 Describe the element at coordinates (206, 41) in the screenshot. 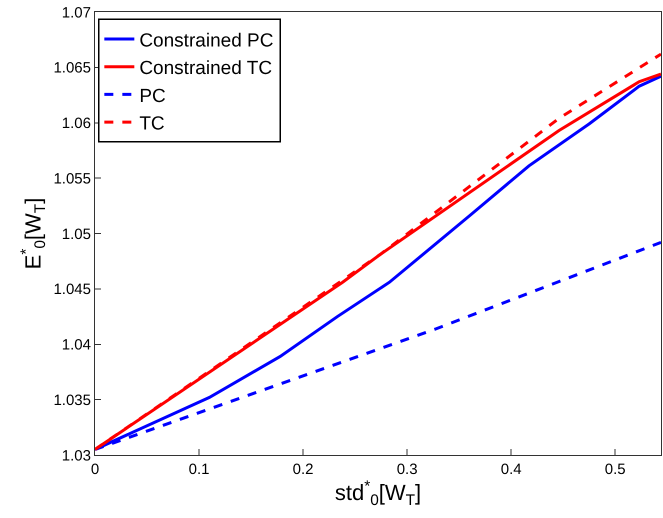

I see `legend-label: Constrained PC` at that location.